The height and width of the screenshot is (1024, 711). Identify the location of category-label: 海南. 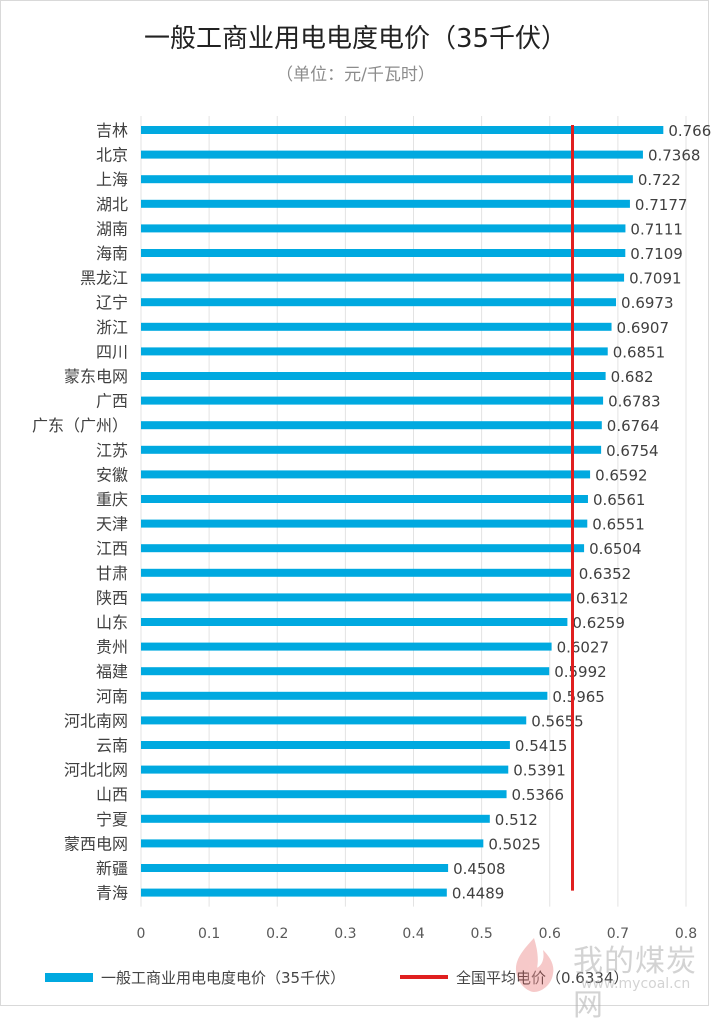
(112, 253).